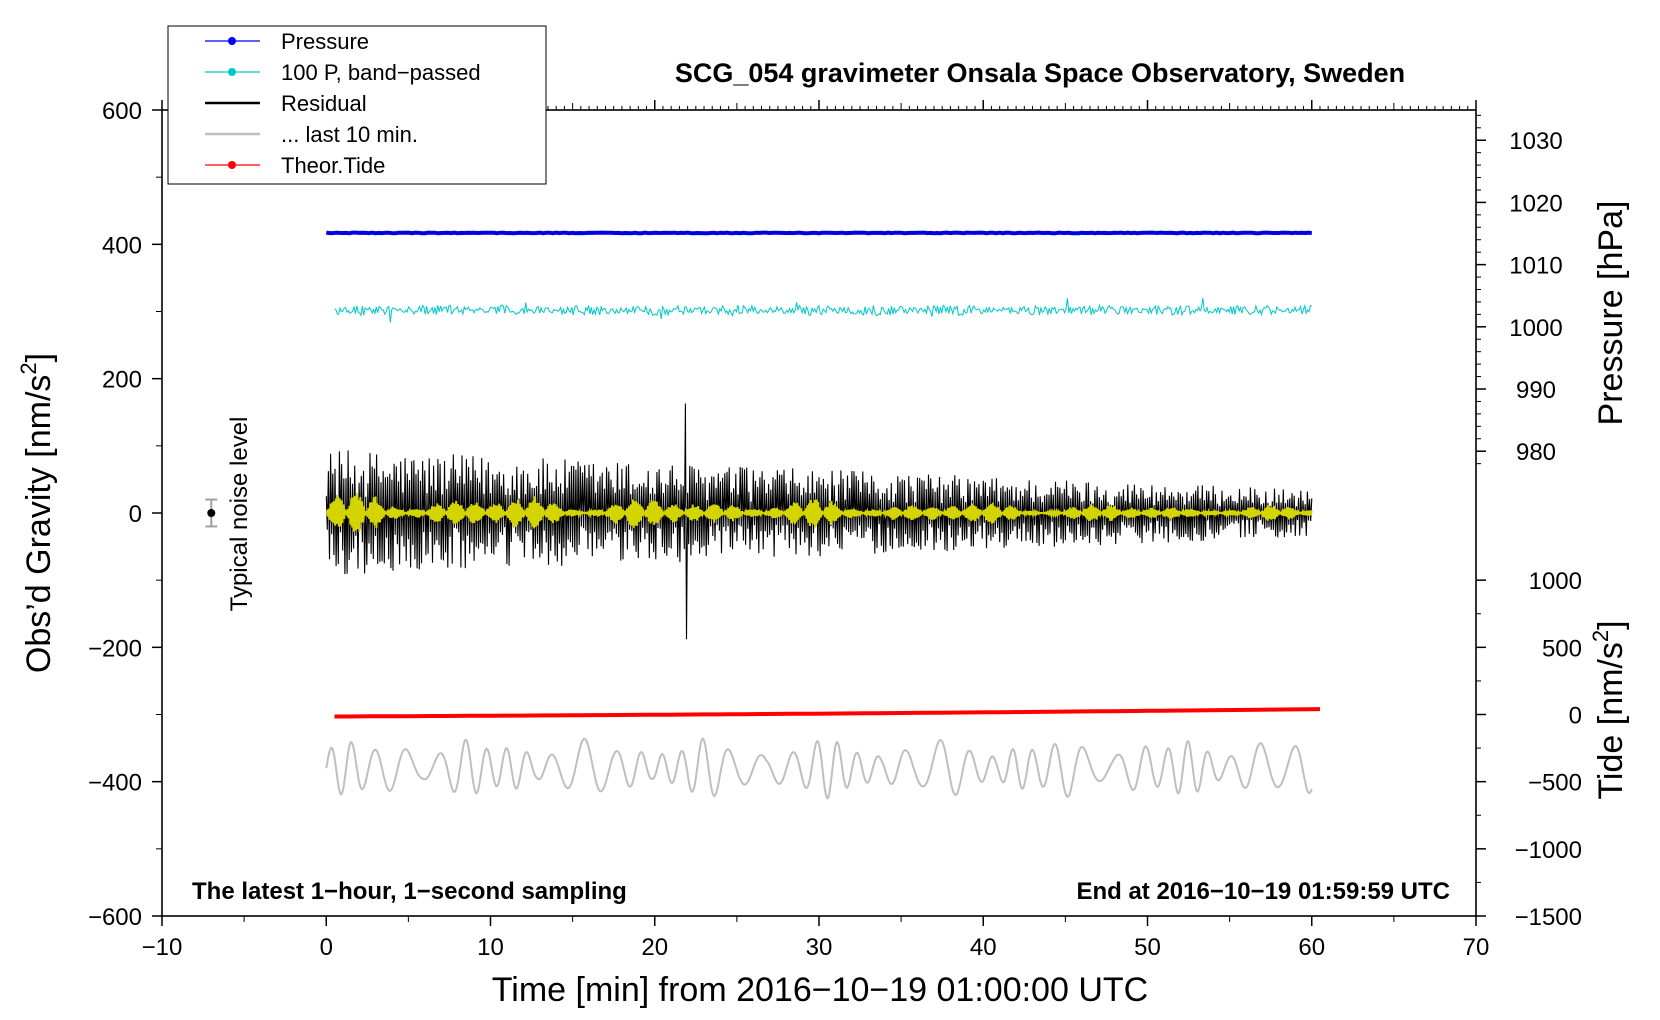 The width and height of the screenshot is (1660, 1020). I want to click on series-residual, so click(819, 521).